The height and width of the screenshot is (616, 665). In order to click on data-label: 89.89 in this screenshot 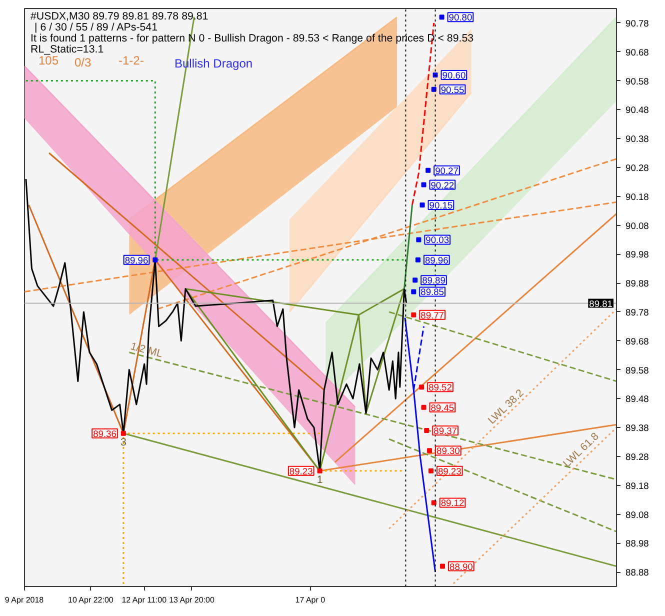, I will do `click(434, 281)`.